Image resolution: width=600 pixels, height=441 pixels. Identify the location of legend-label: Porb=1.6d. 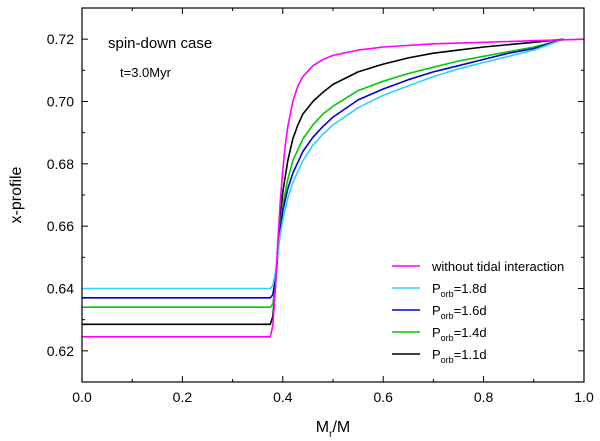
(459, 312).